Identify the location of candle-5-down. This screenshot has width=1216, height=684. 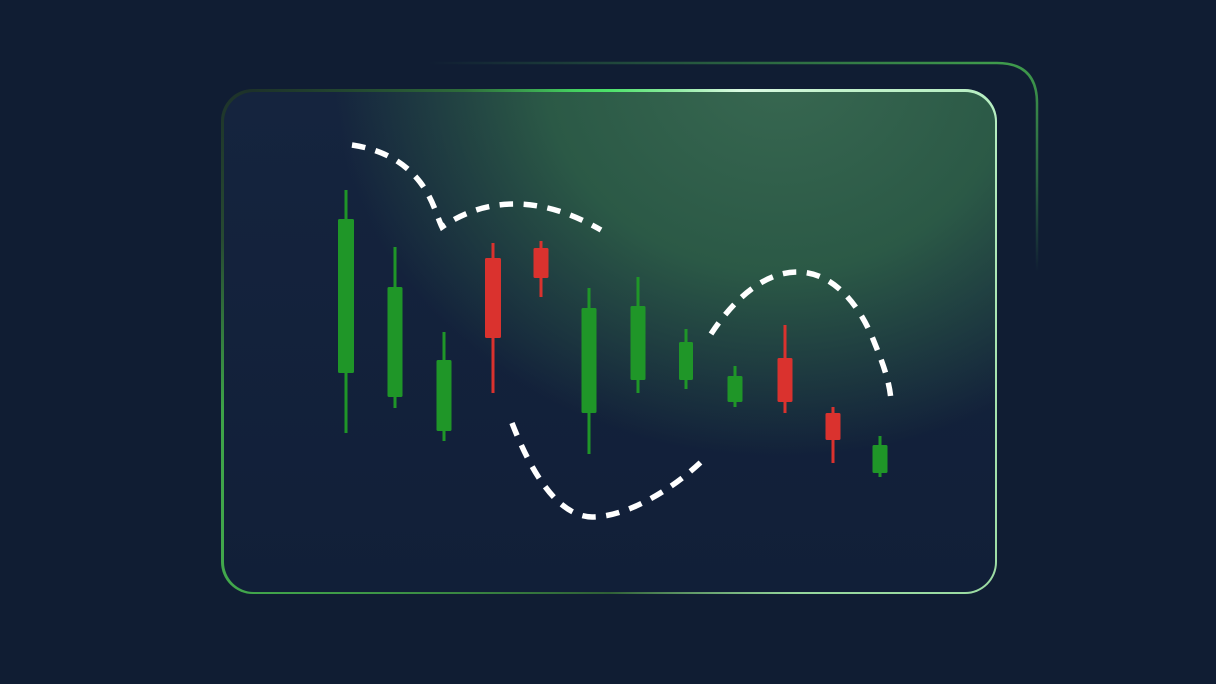
(541, 269).